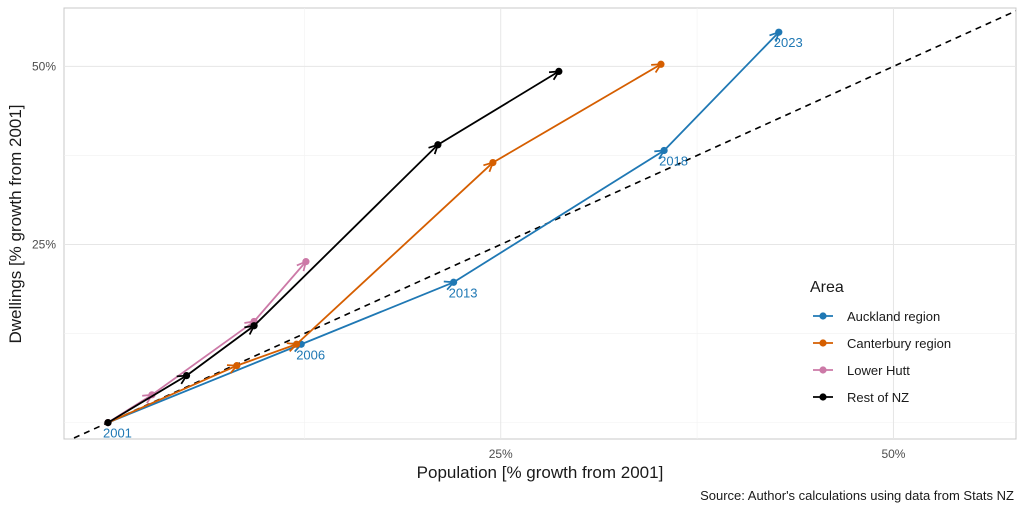 The width and height of the screenshot is (1024, 518). What do you see at coordinates (310, 354) in the screenshot?
I see `point-label: 2006` at bounding box center [310, 354].